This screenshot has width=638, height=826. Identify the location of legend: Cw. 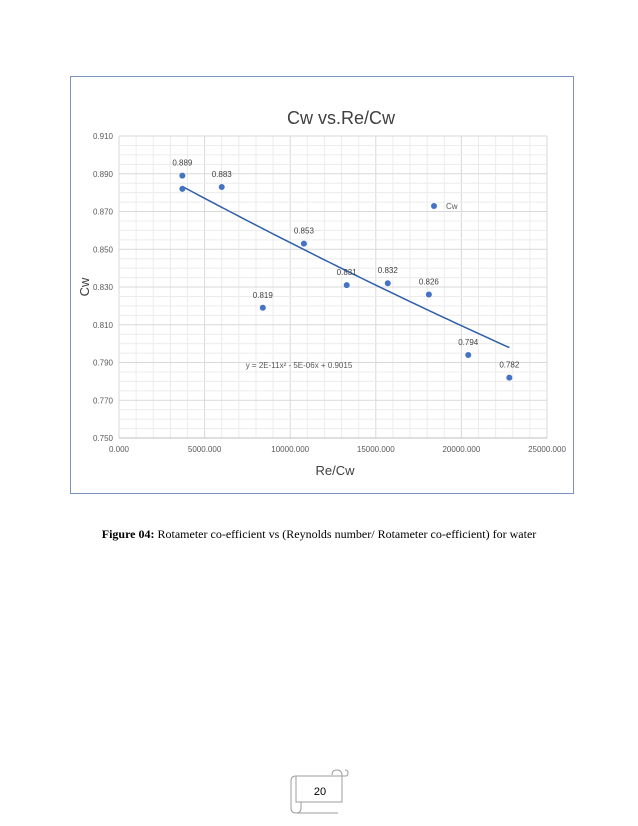
(444, 206).